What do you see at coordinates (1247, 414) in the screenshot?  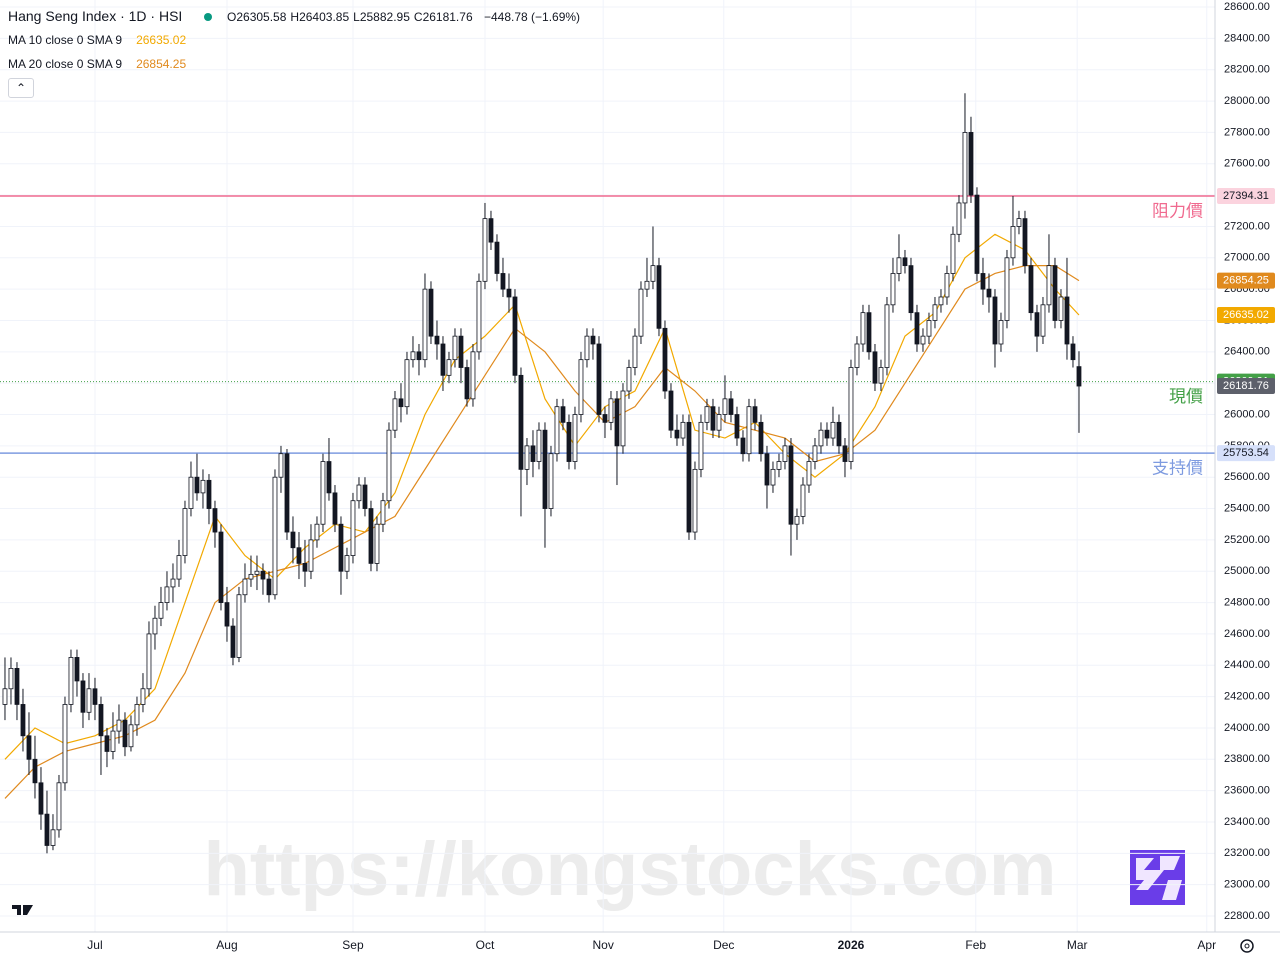 I see `y-tick-label: 26000.00` at bounding box center [1247, 414].